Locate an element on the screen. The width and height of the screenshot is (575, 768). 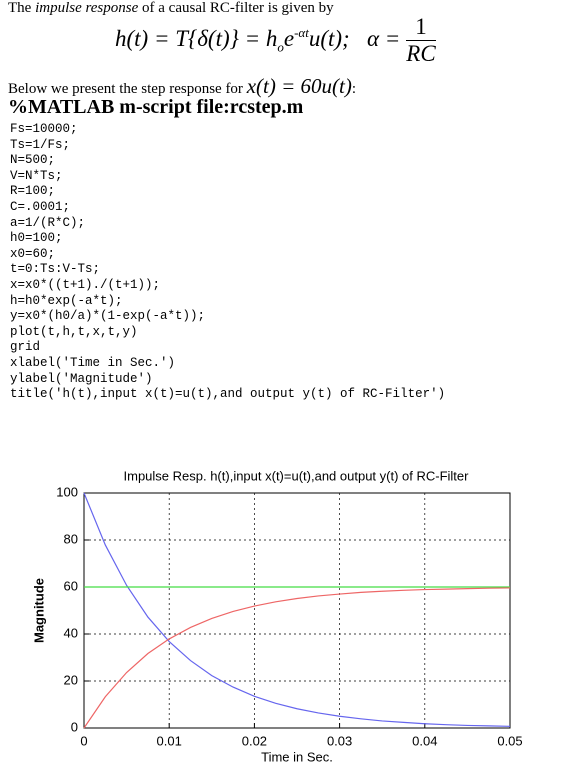
fraction: 1 RC is located at coordinates (421, 40).